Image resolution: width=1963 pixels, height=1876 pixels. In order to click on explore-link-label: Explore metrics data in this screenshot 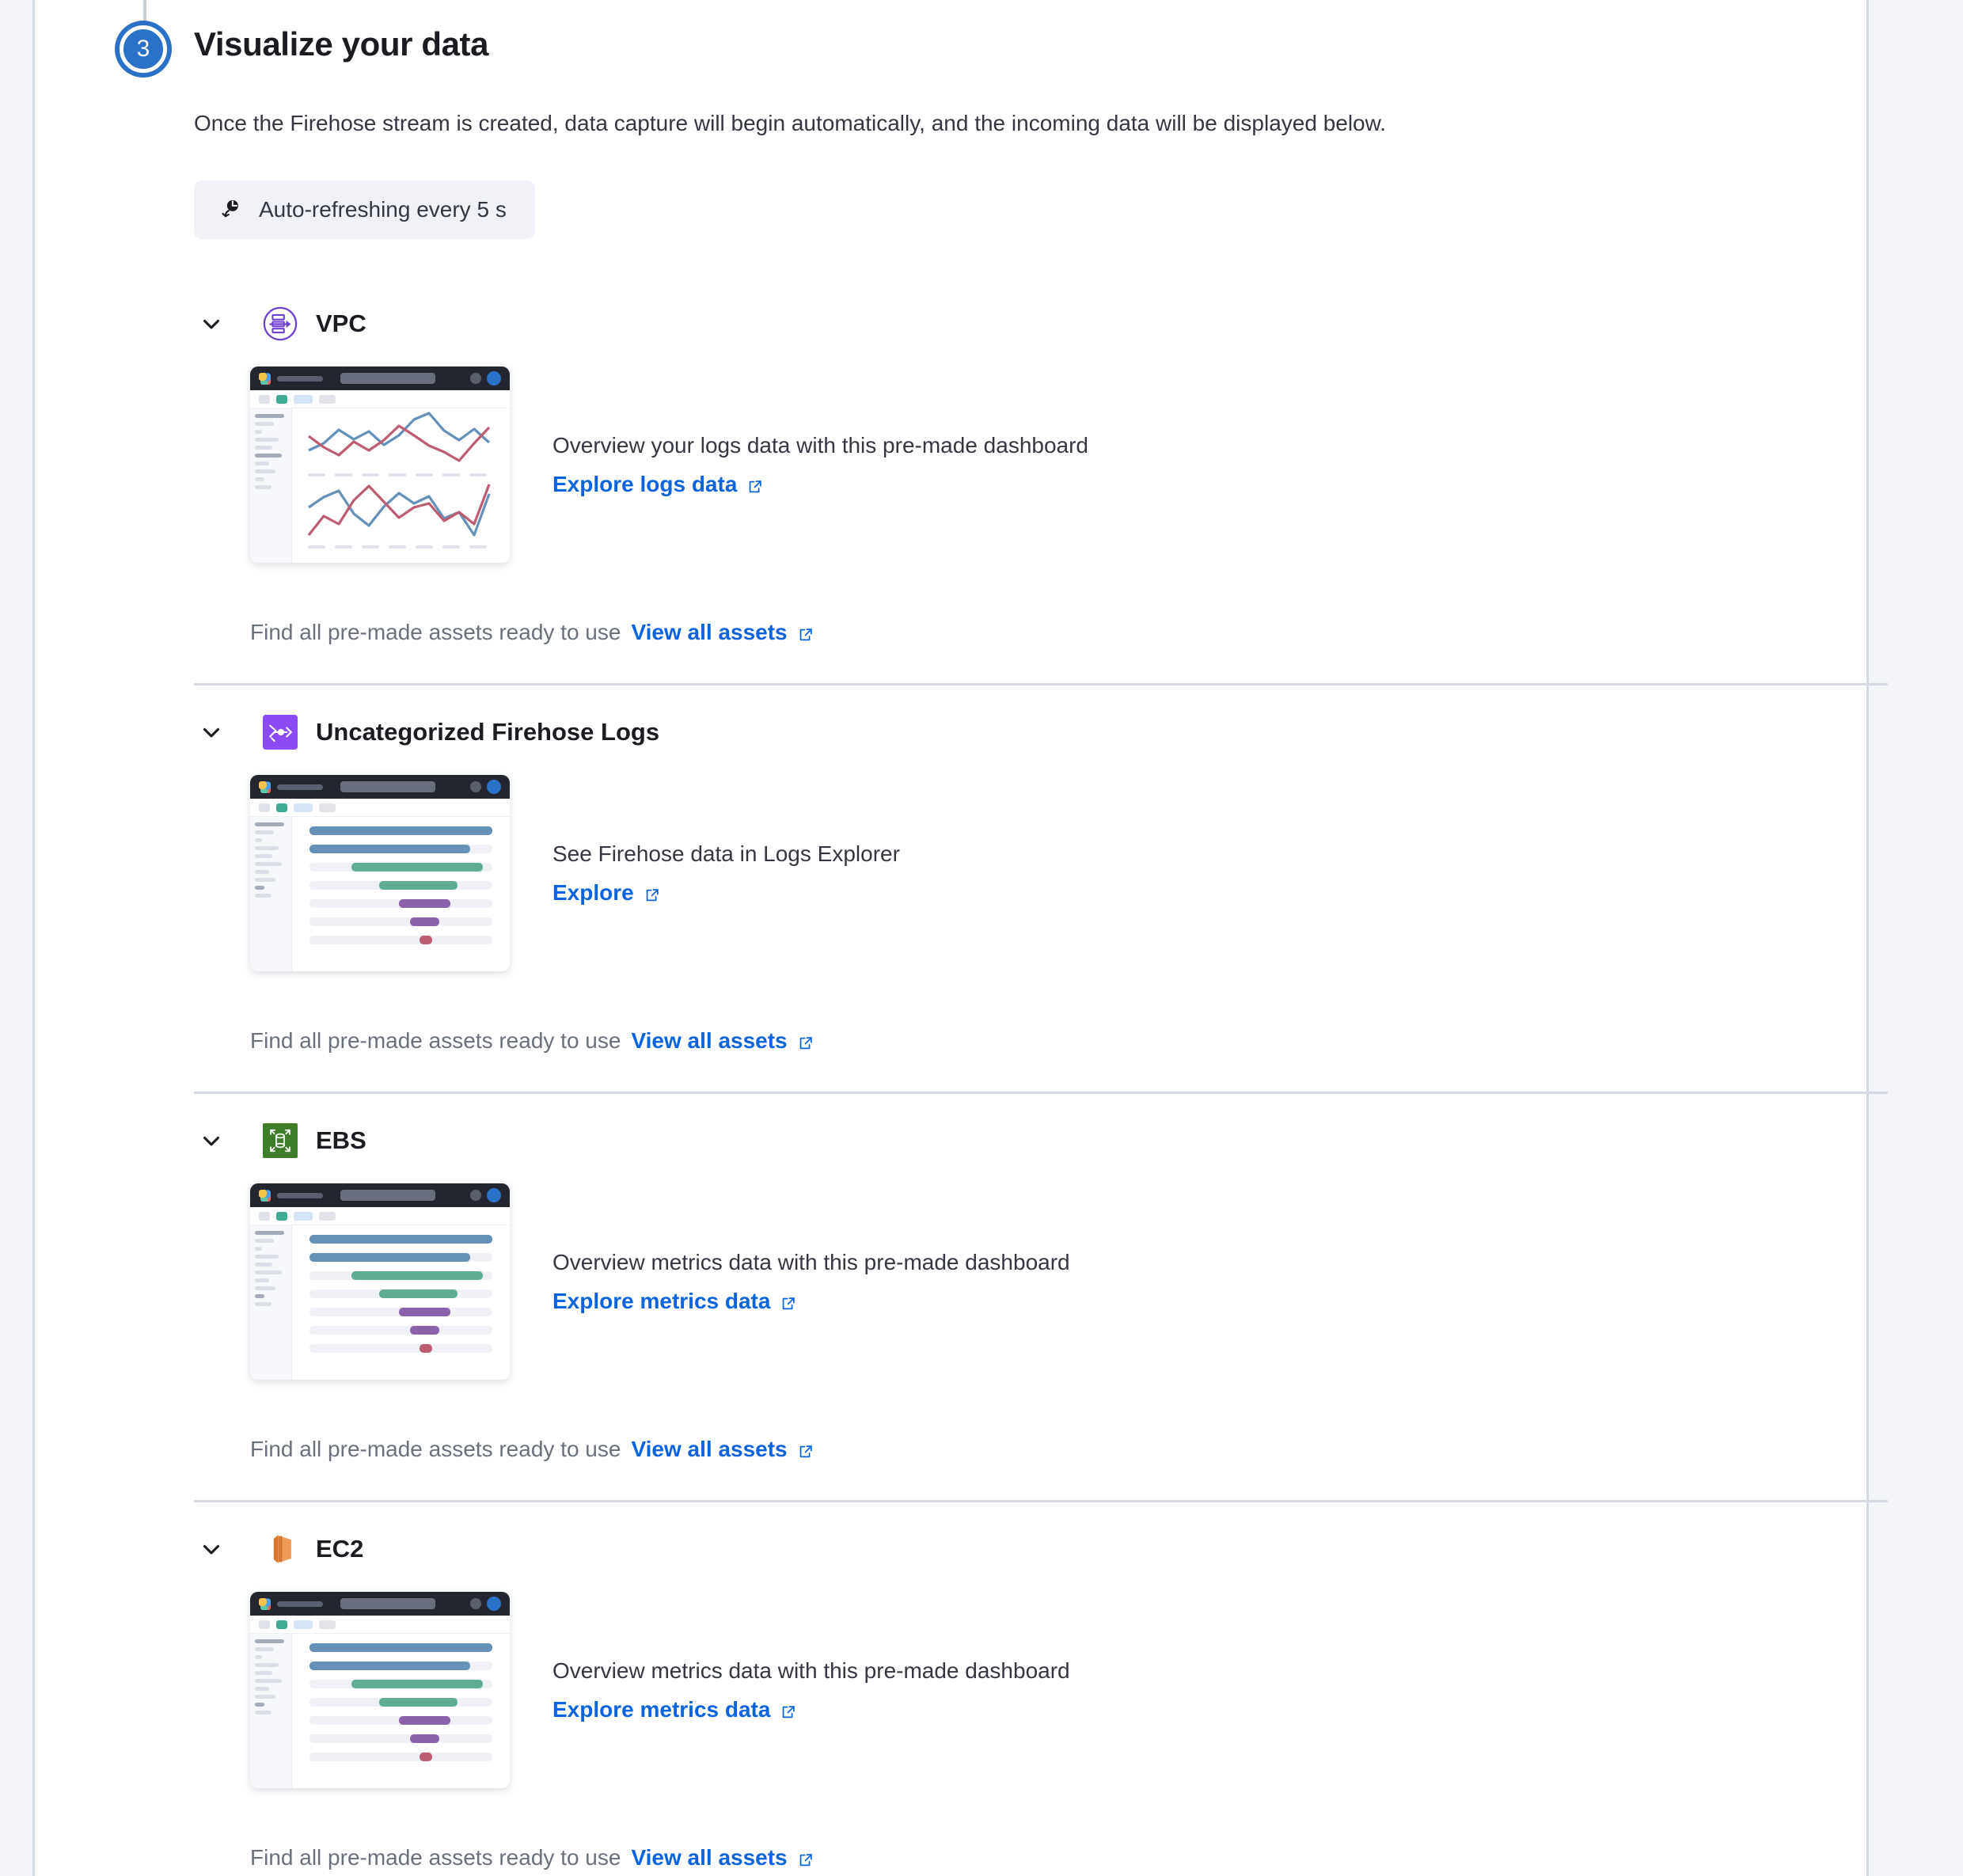, I will do `click(661, 1709)`.